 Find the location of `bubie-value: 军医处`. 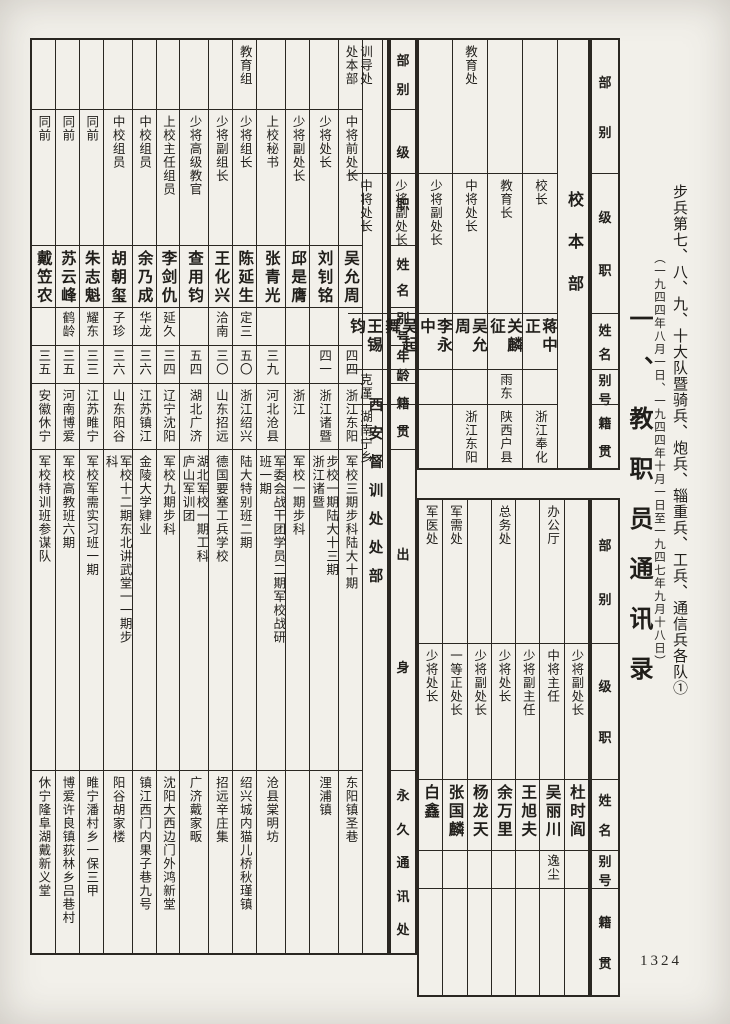

bubie-value: 军医处 is located at coordinates (430, 525).